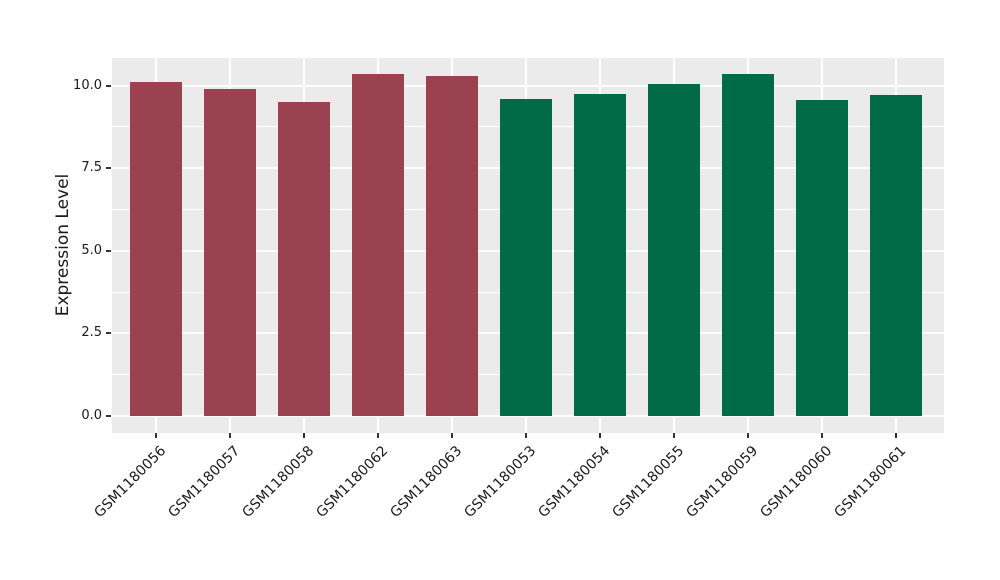 This screenshot has width=1000, height=580. Describe the element at coordinates (156, 249) in the screenshot. I see `bar-GSM1180056` at that location.